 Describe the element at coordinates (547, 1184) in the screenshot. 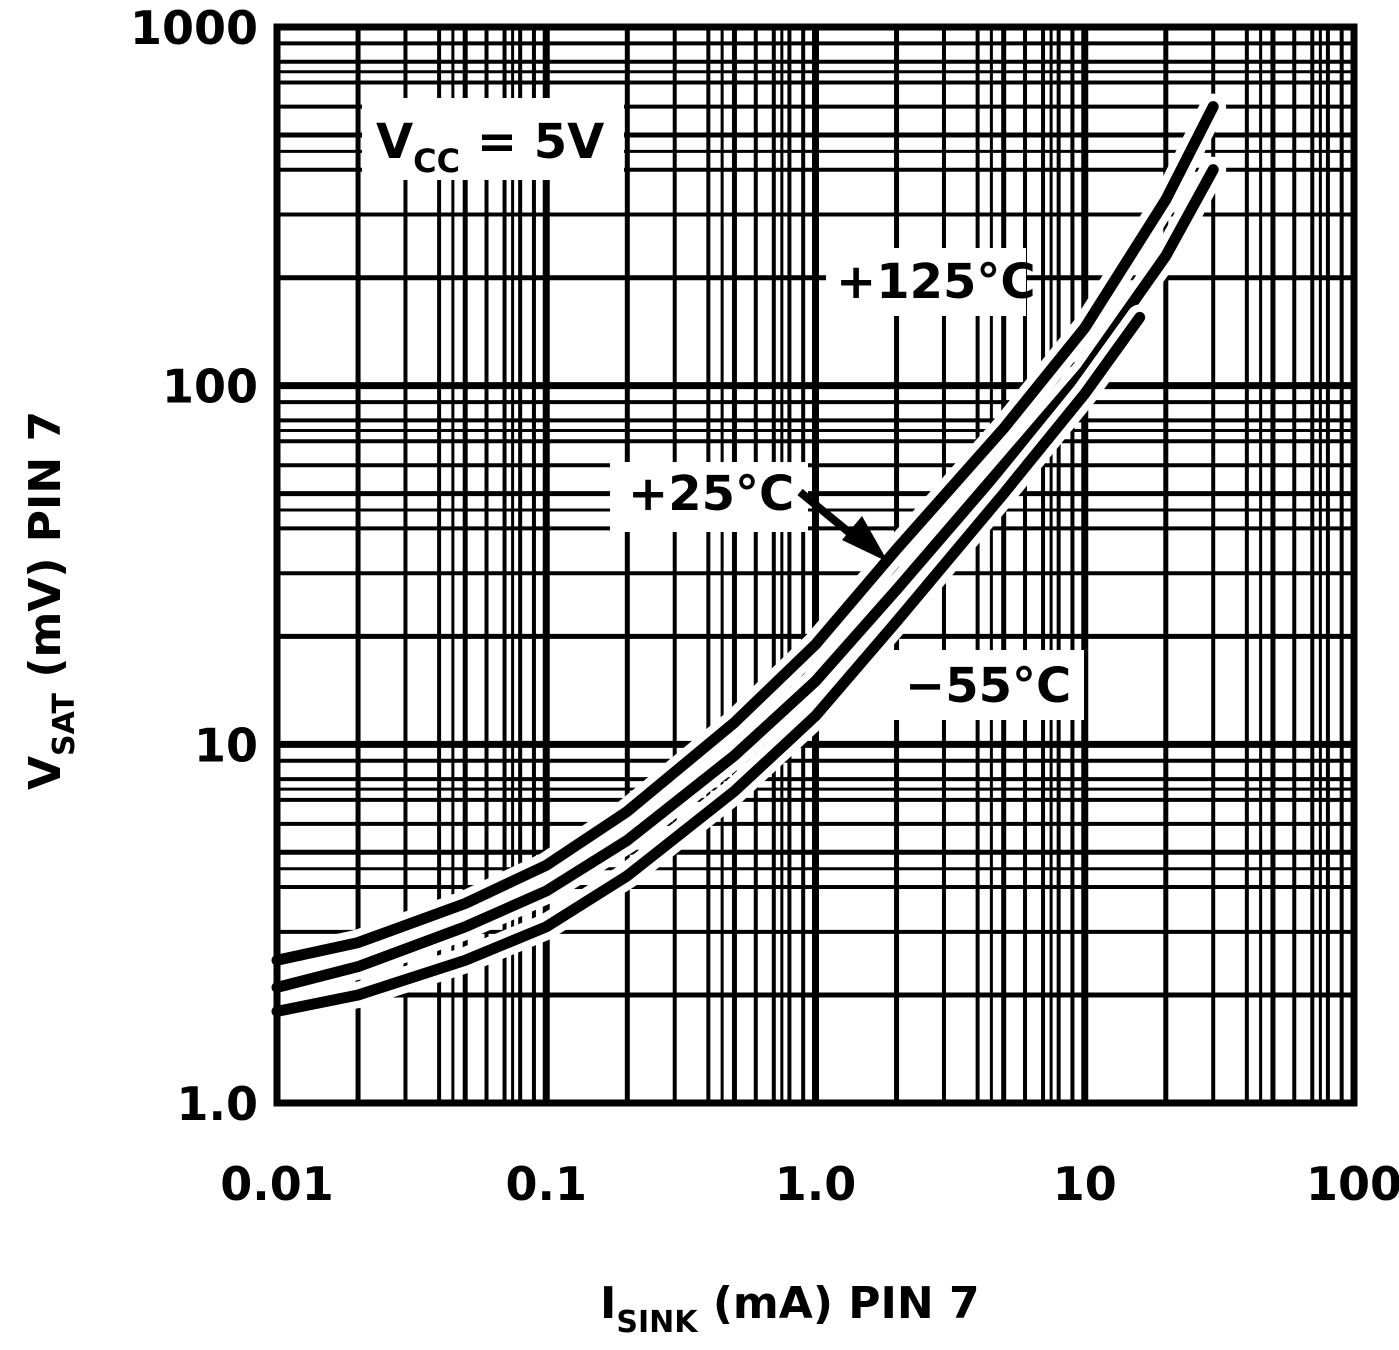

I see `x-tick-label: 0.1` at that location.